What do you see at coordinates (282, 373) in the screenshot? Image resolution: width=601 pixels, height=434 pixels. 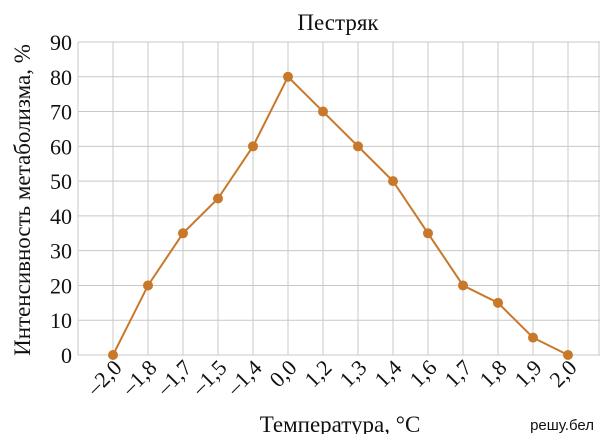 I see `x-tick-label: 0,0` at bounding box center [282, 373].